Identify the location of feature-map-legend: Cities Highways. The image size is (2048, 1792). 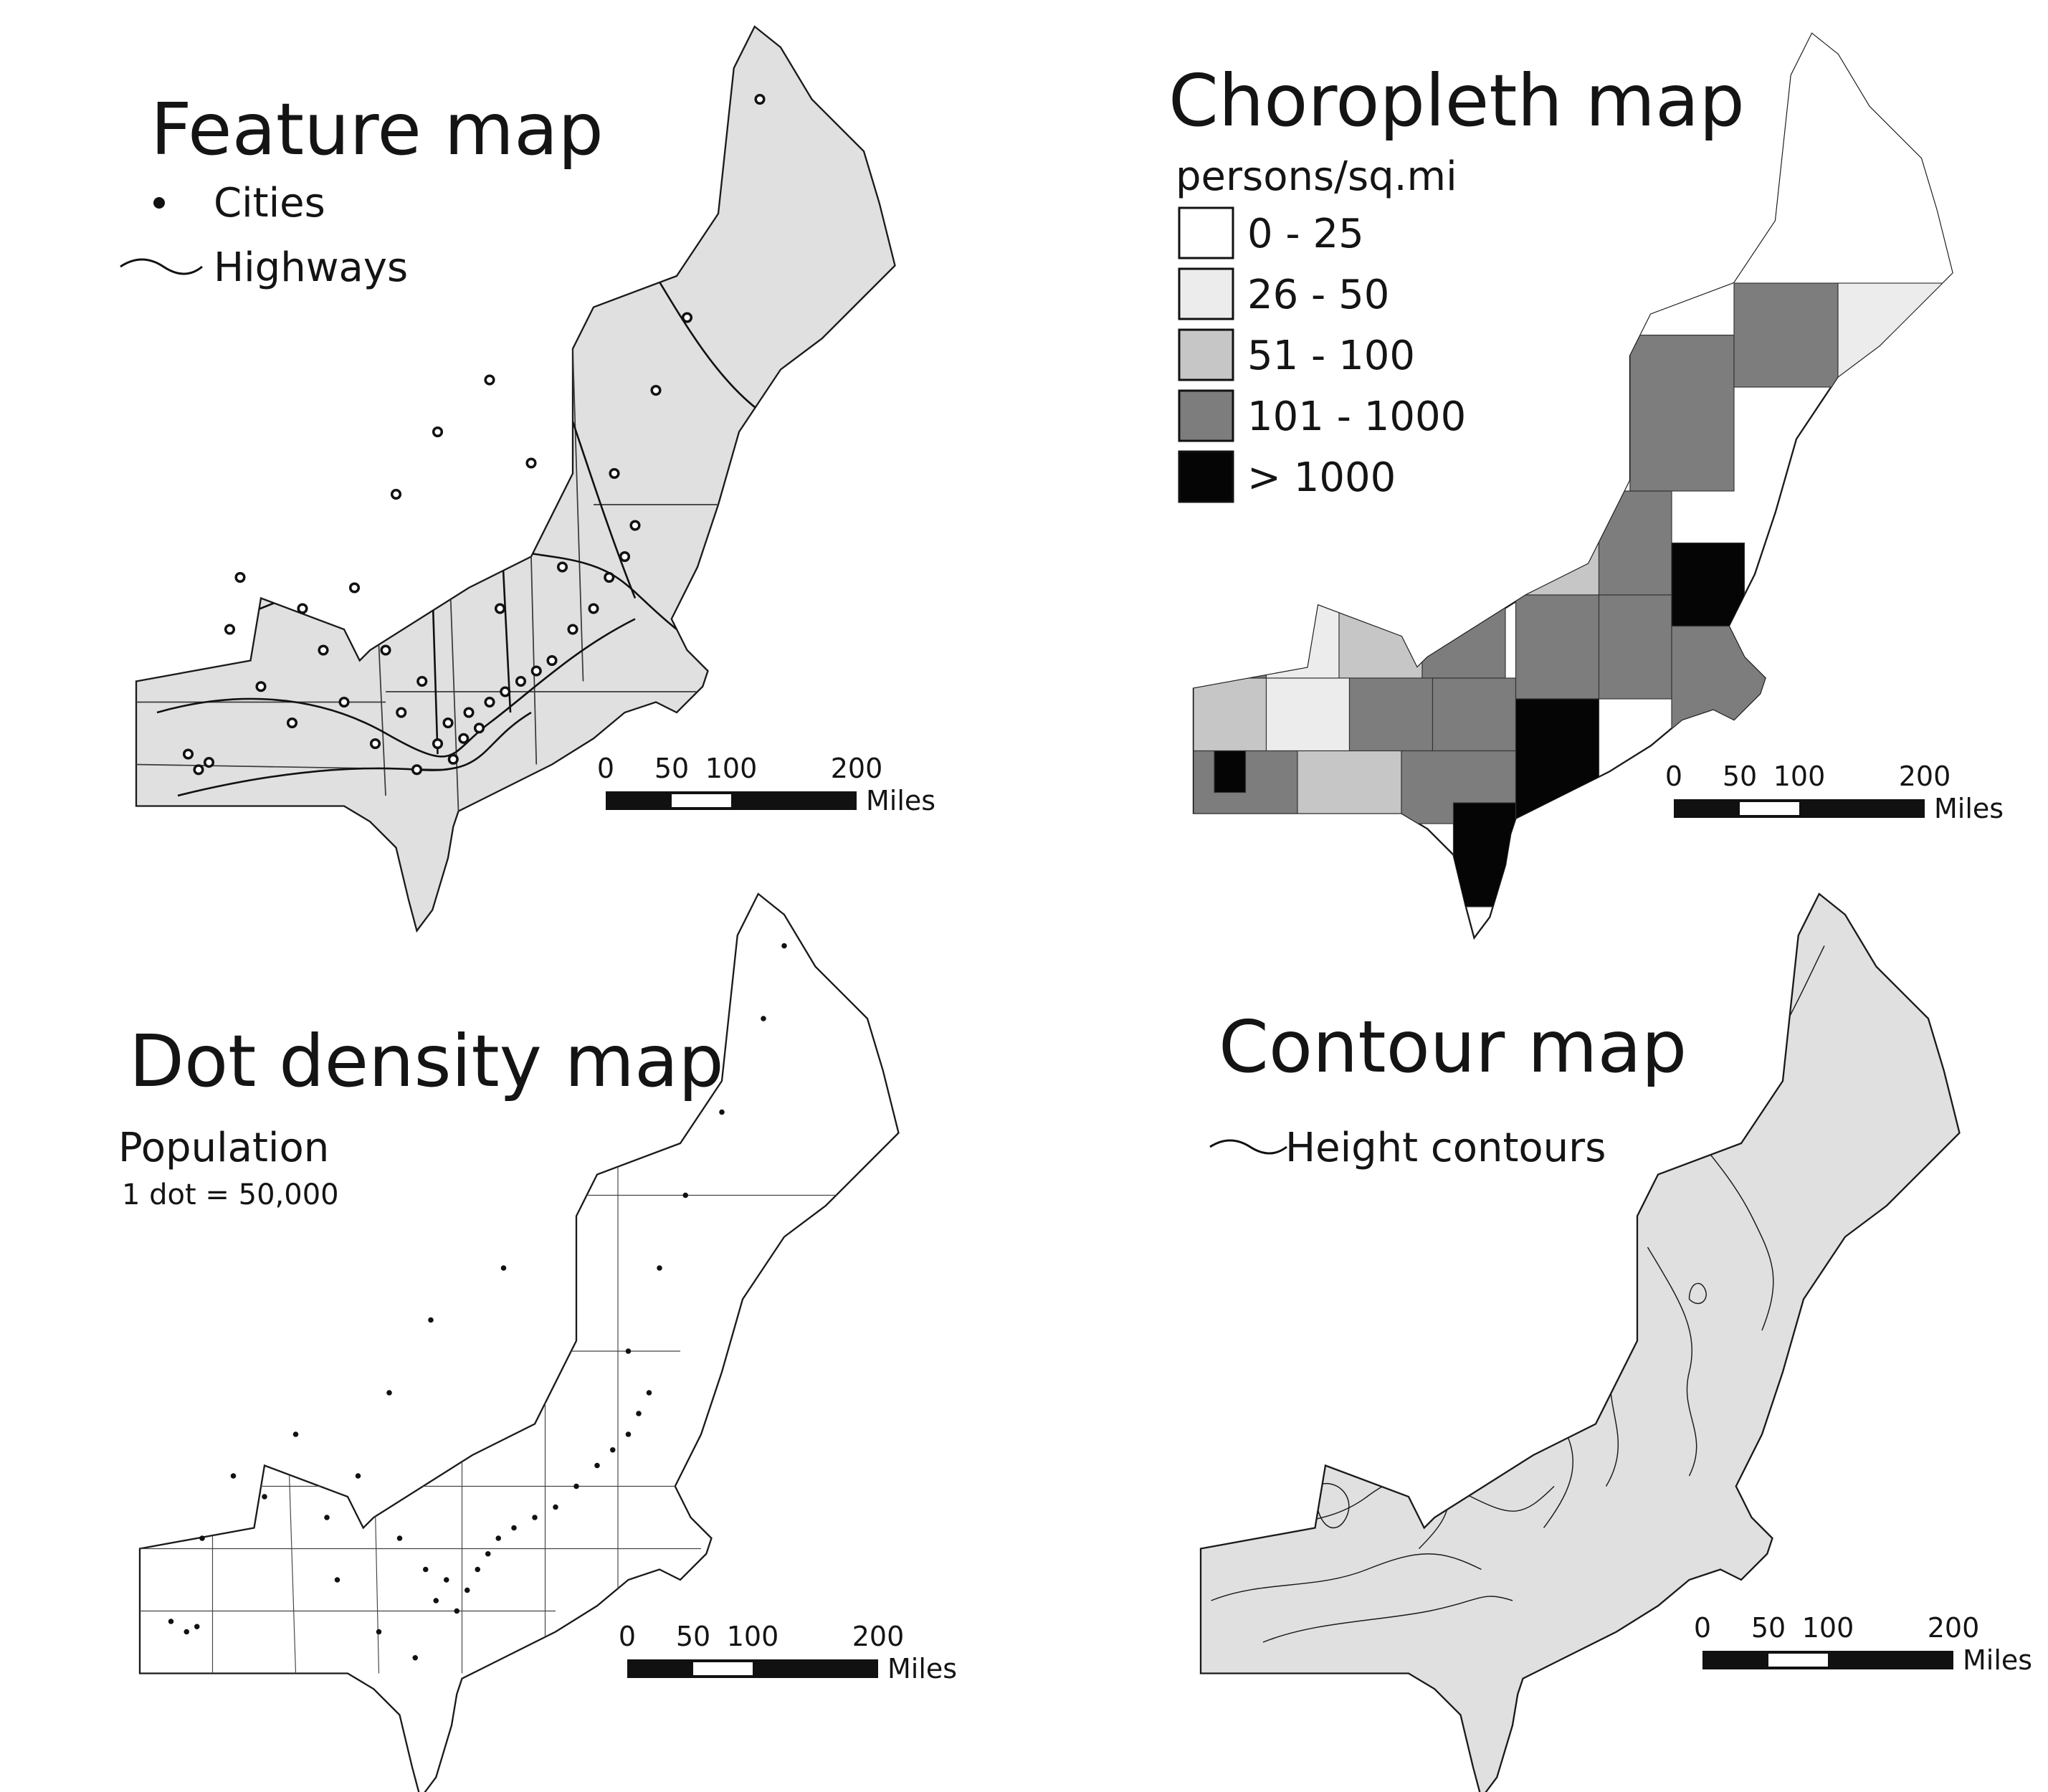
(264, 236).